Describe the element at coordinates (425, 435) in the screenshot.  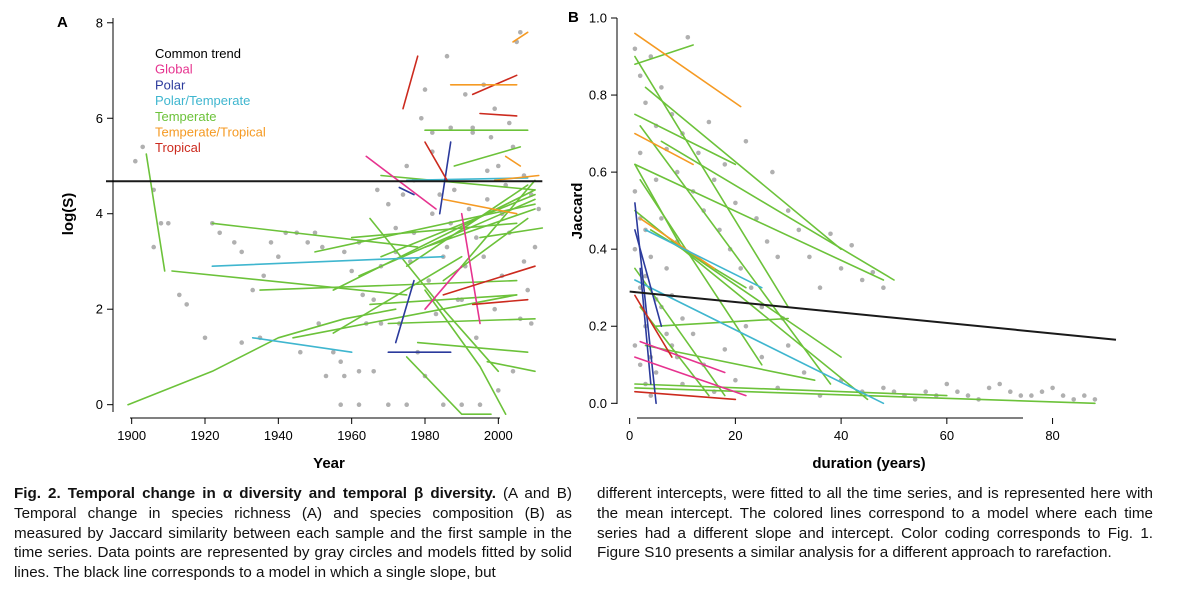
I see `a-x-tick-label: 1980` at that location.